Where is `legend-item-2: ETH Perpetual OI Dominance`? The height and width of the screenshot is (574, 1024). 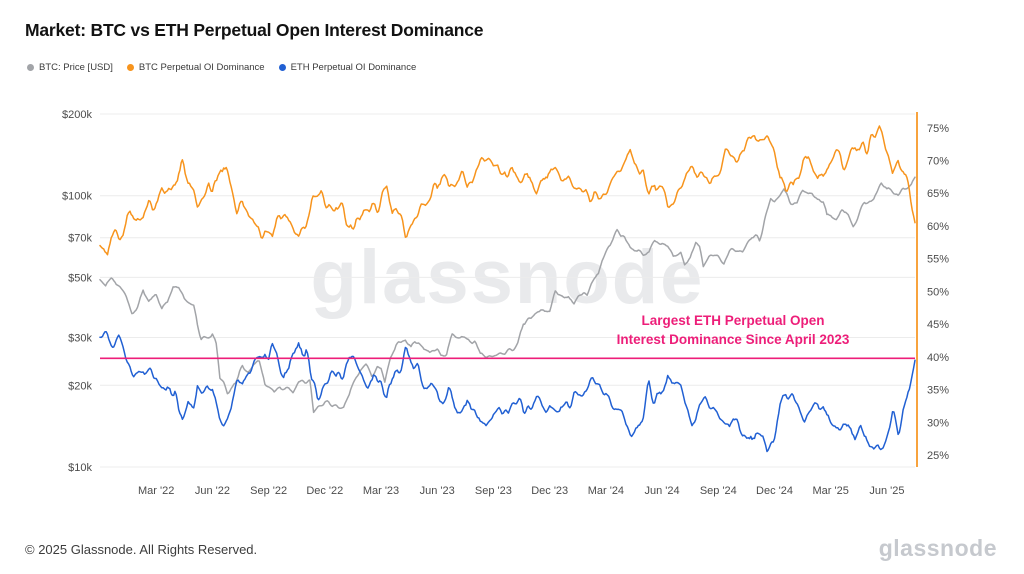 legend-item-2: ETH Perpetual OI Dominance is located at coordinates (347, 67).